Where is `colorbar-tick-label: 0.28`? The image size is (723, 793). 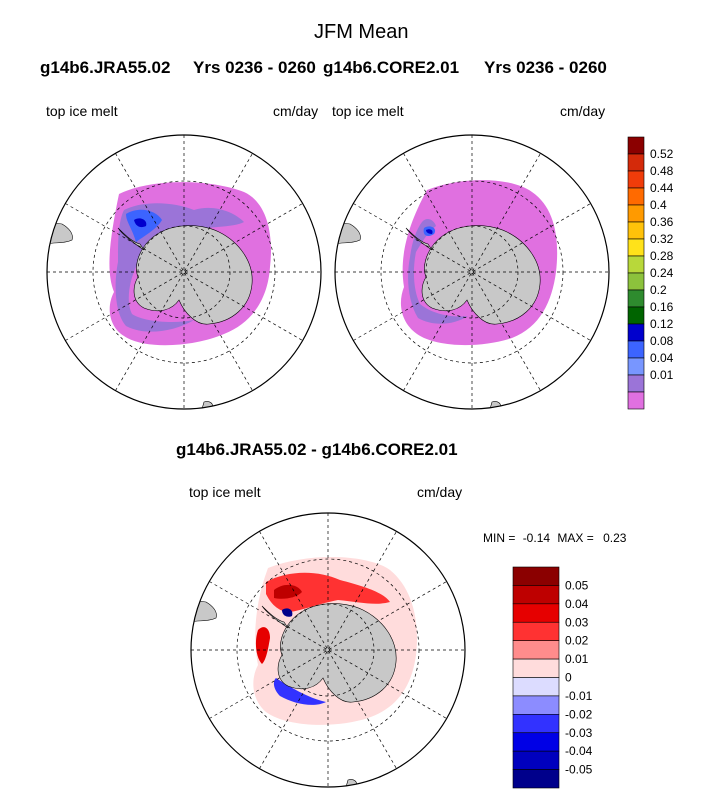 colorbar-tick-label: 0.28 is located at coordinates (662, 256).